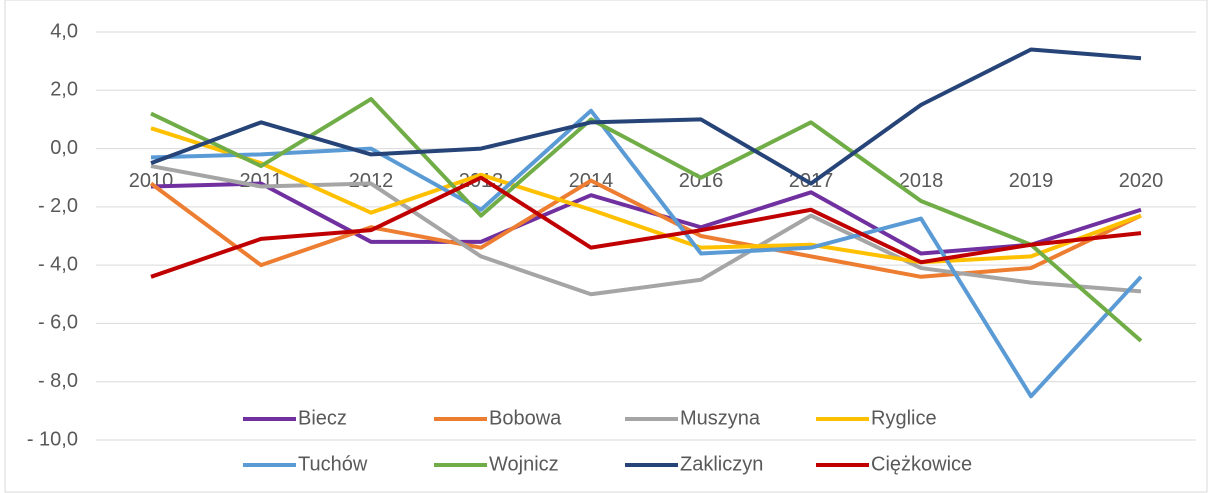 This screenshot has width=1208, height=493. What do you see at coordinates (701, 181) in the screenshot?
I see `x-tick-label: 2016` at bounding box center [701, 181].